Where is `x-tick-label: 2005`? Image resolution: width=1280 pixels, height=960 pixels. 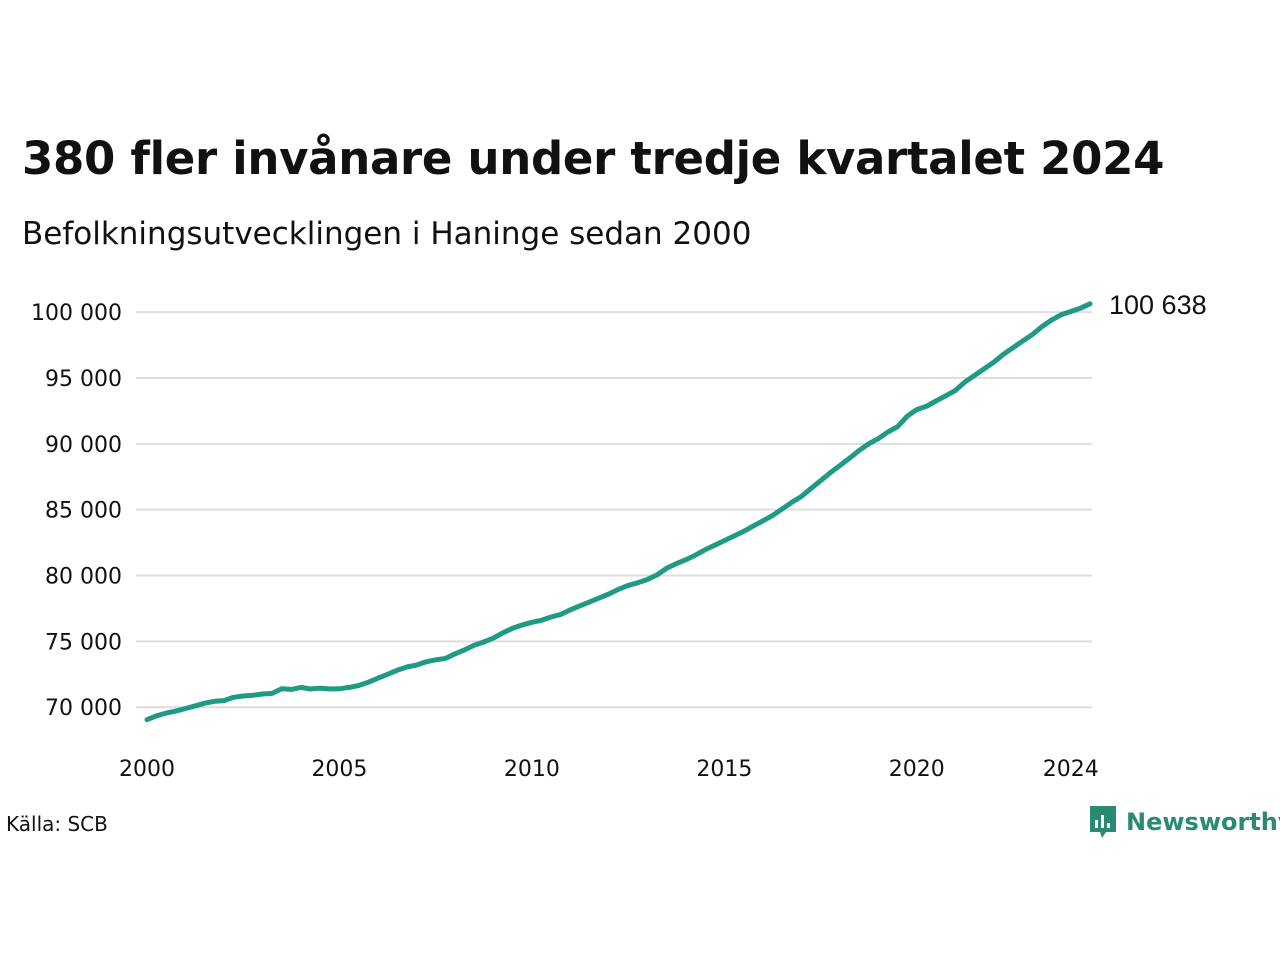
x-tick-label: 2005 is located at coordinates (339, 769).